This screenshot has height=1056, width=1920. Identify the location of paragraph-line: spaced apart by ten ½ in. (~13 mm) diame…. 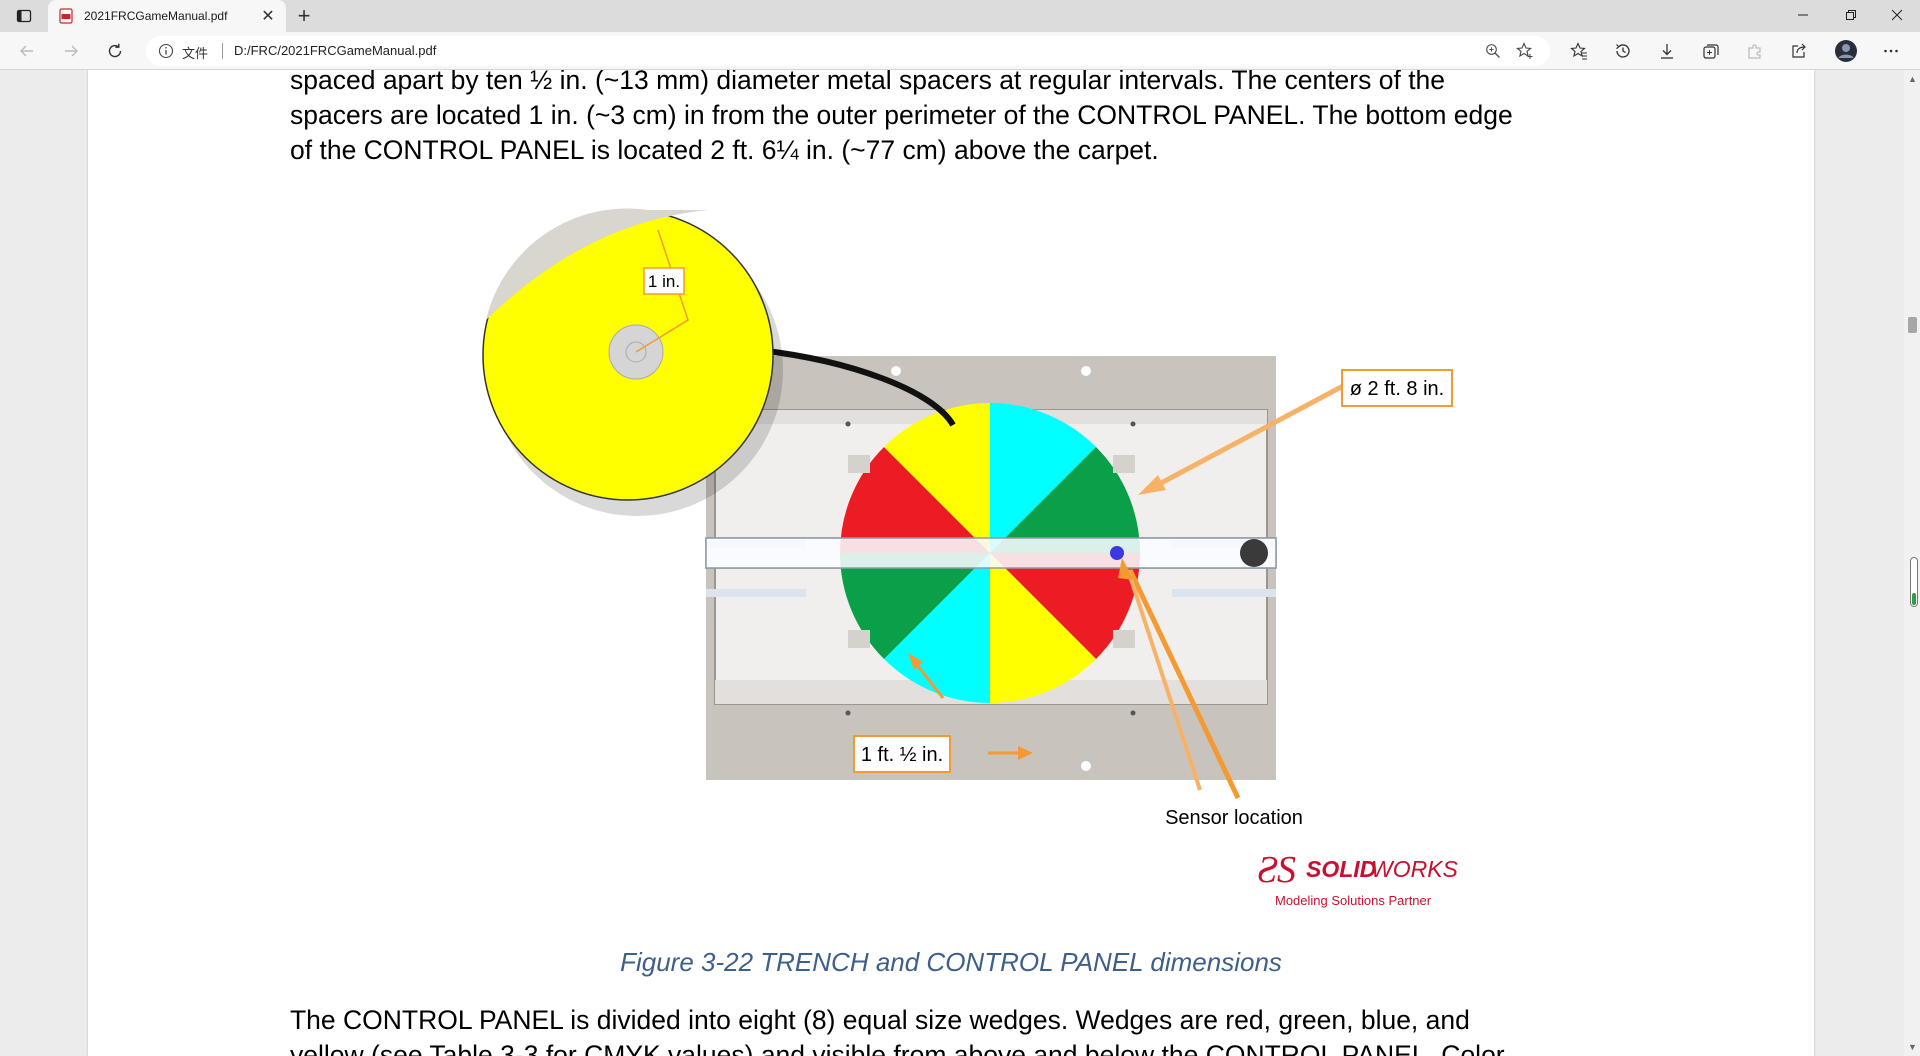
(868, 82).